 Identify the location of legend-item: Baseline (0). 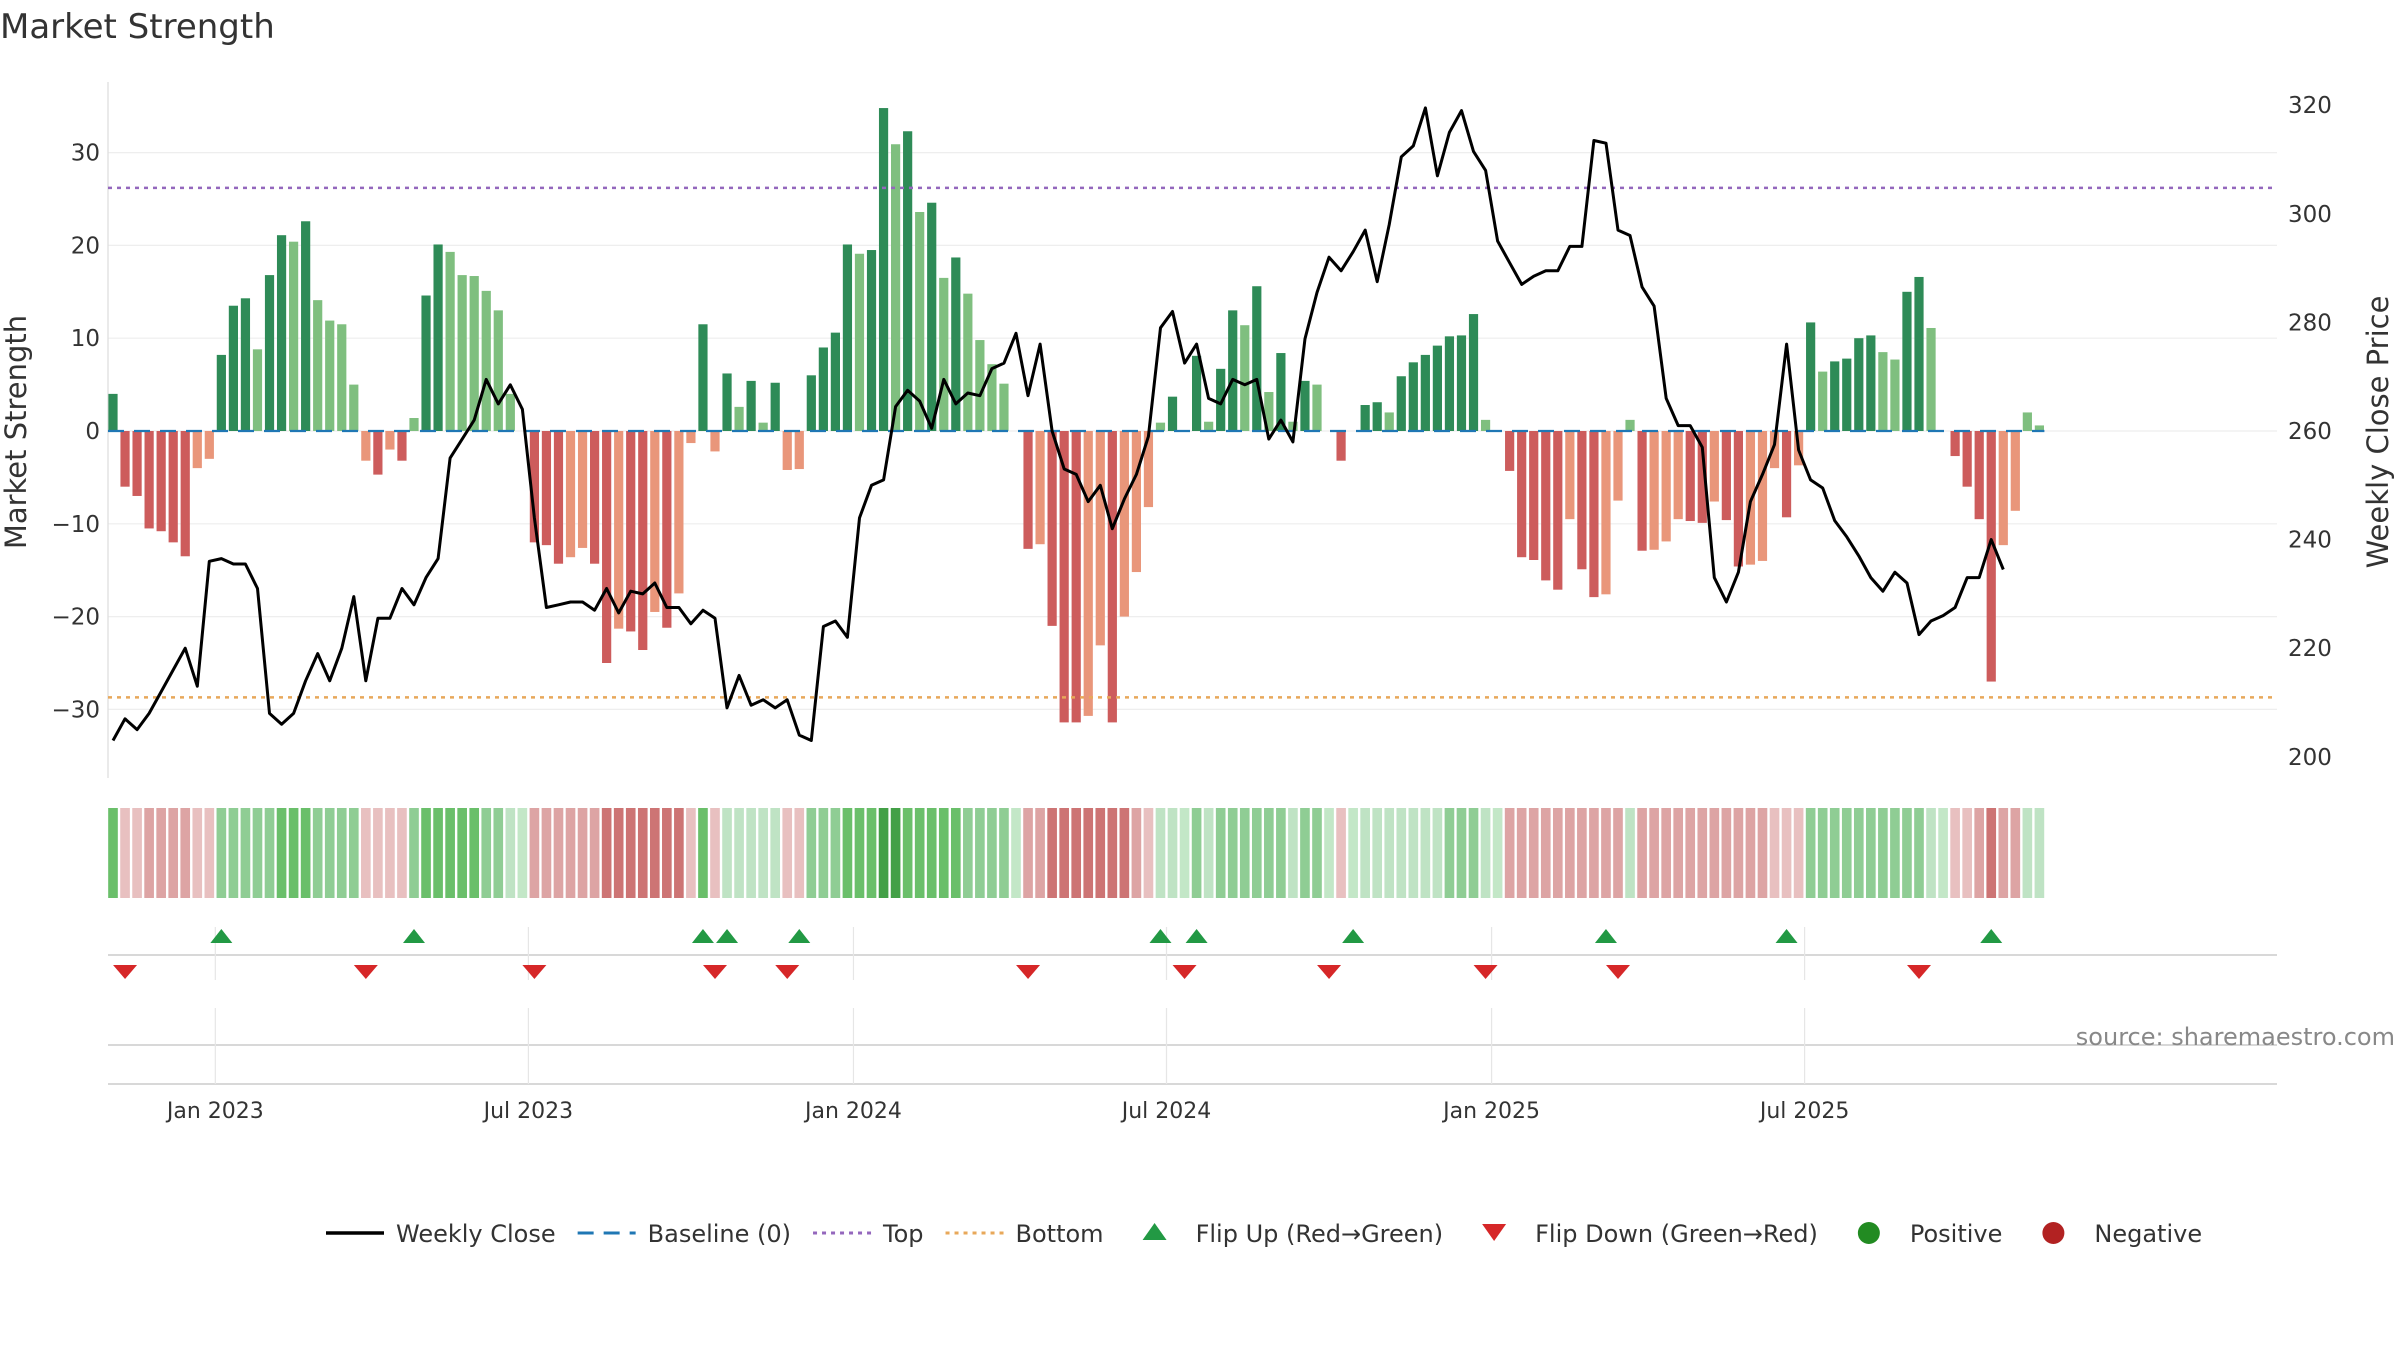
(684, 1234).